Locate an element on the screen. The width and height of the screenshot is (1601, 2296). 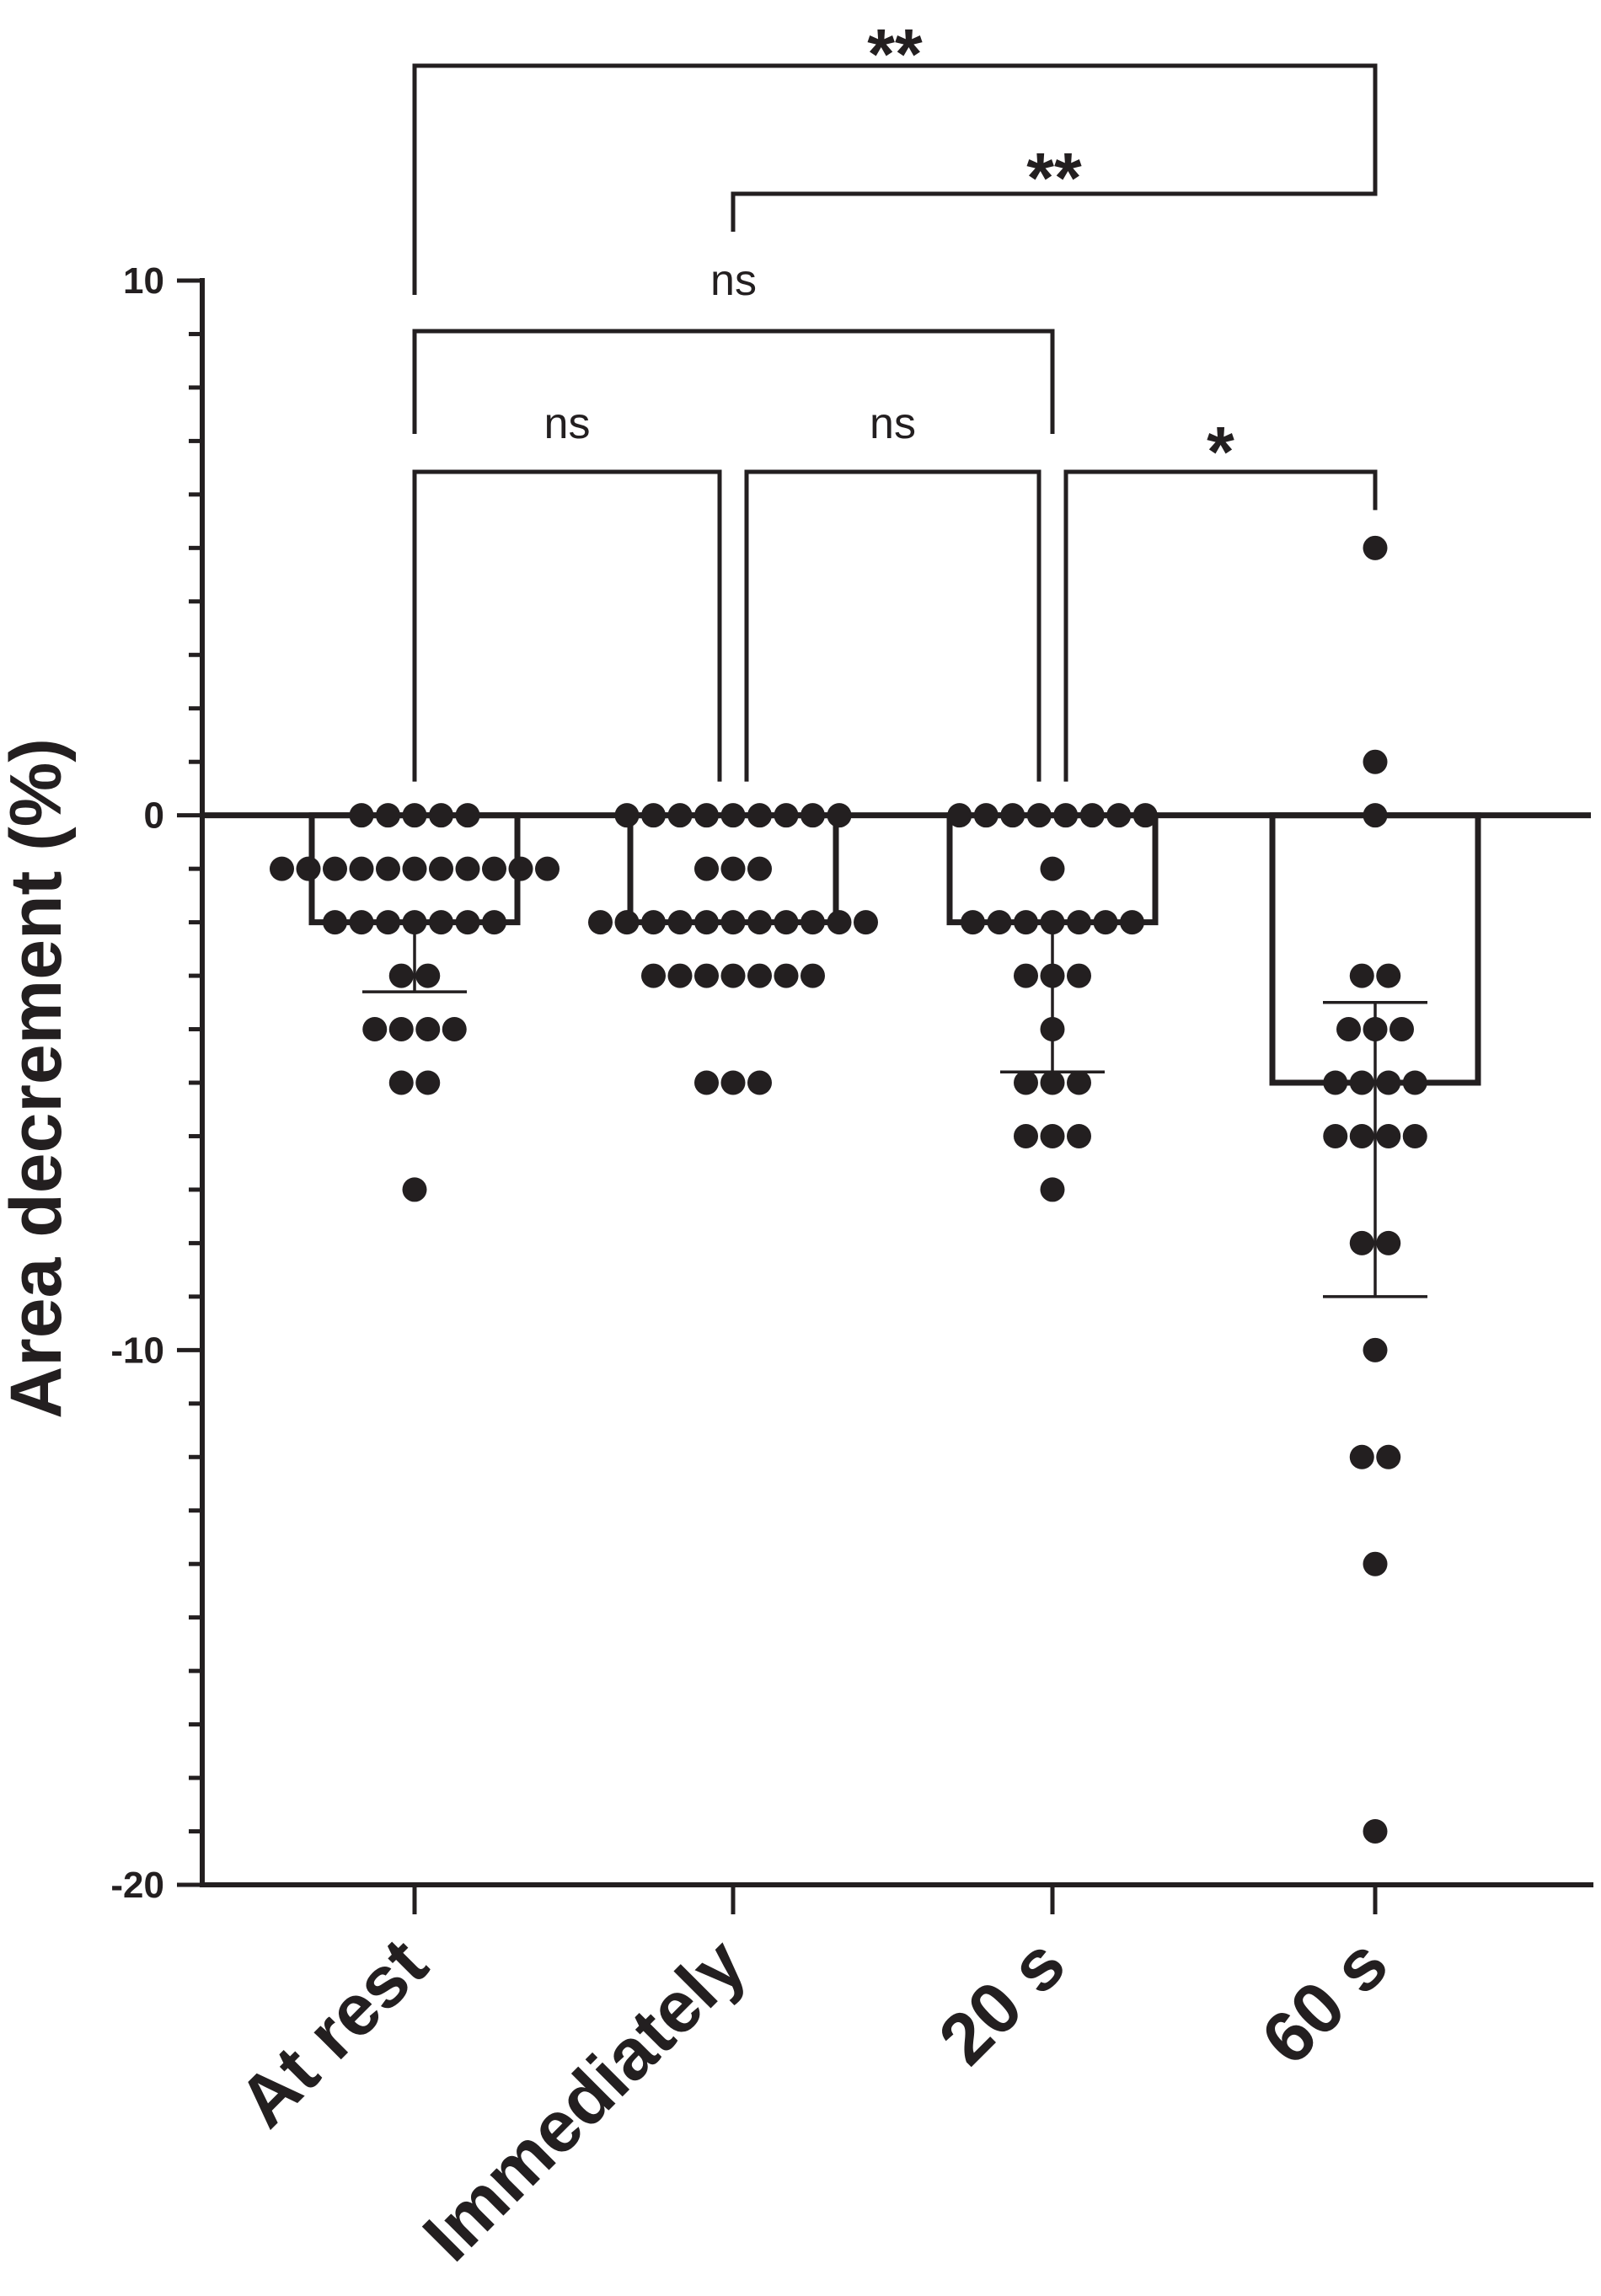
y-tick-label: -10 is located at coordinates (137, 1350).